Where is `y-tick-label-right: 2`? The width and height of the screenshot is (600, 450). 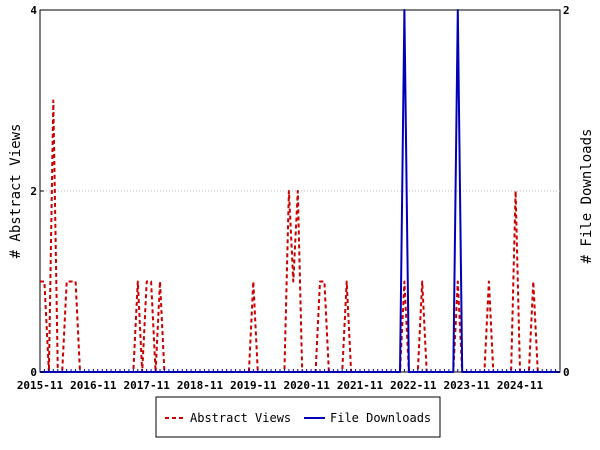 y-tick-label-right: 2 is located at coordinates (566, 10).